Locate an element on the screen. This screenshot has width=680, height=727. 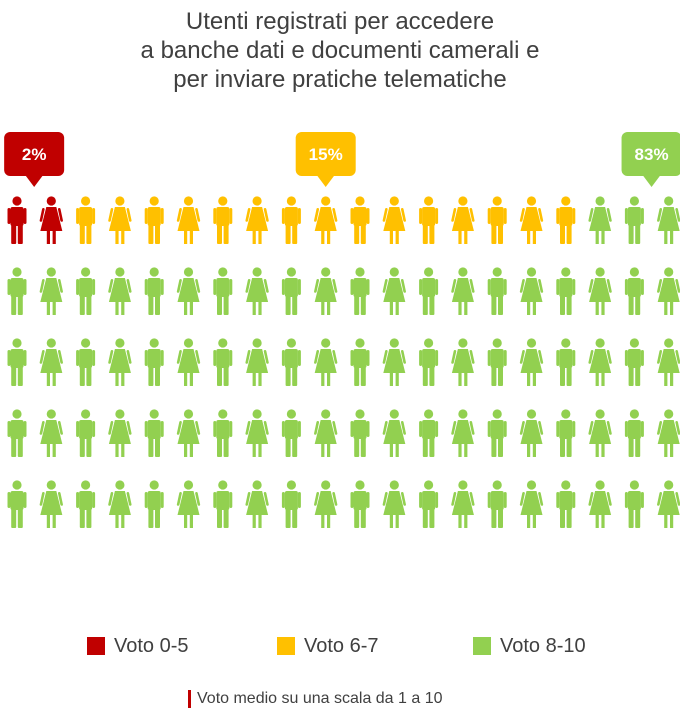
legend-swatch-green is located at coordinates (482, 646).